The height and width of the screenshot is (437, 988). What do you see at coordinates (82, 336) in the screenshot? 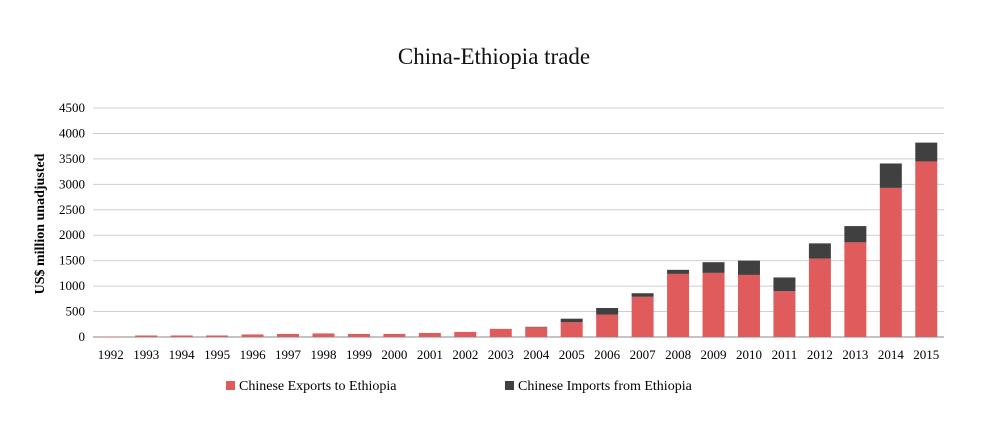
I see `y-tick-label: 0` at bounding box center [82, 336].